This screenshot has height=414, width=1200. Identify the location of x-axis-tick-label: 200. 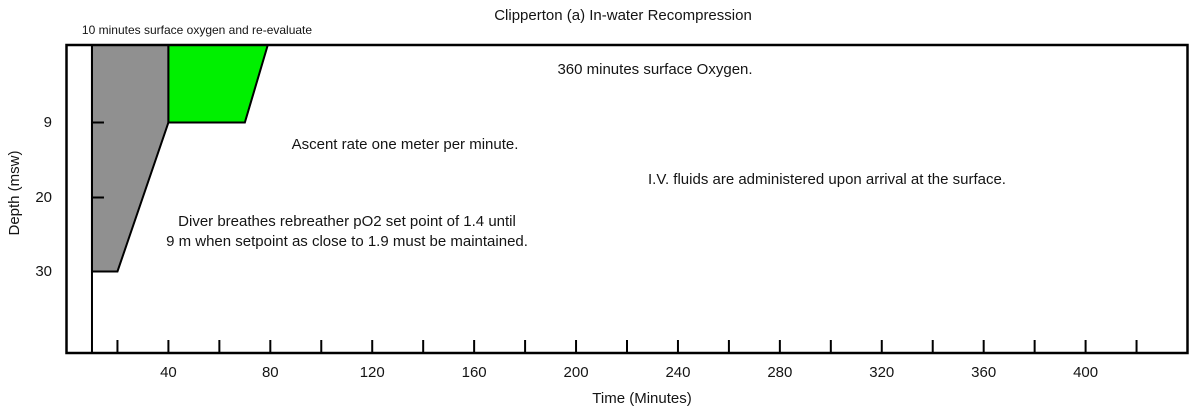
(576, 372).